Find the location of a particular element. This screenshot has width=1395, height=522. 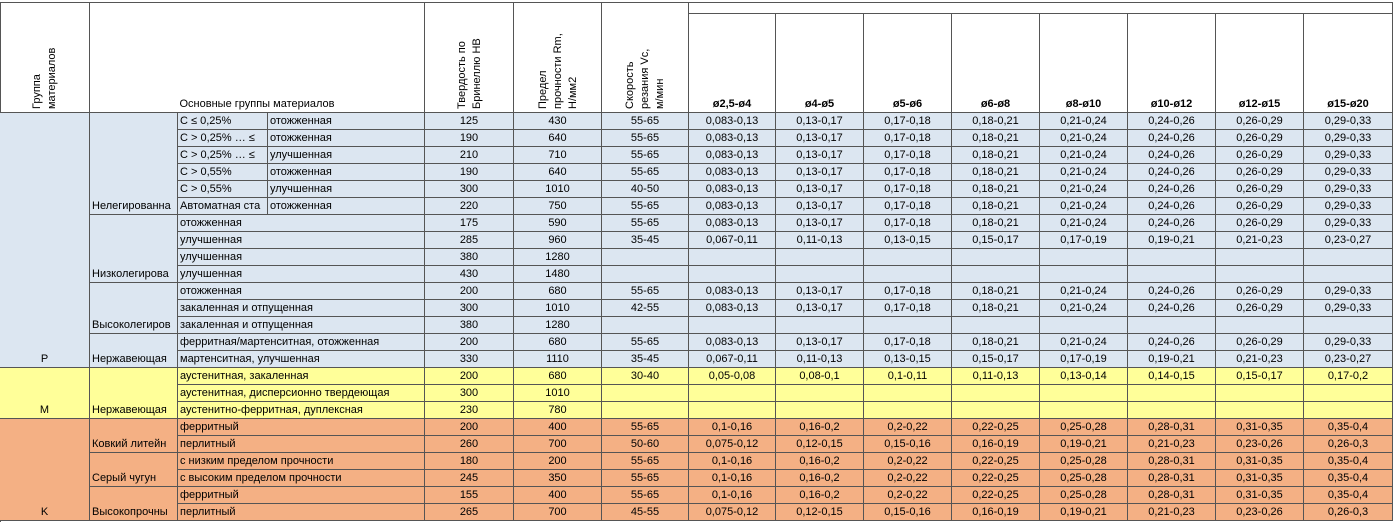

feed: 0,17-0,19 is located at coordinates (1084, 240).